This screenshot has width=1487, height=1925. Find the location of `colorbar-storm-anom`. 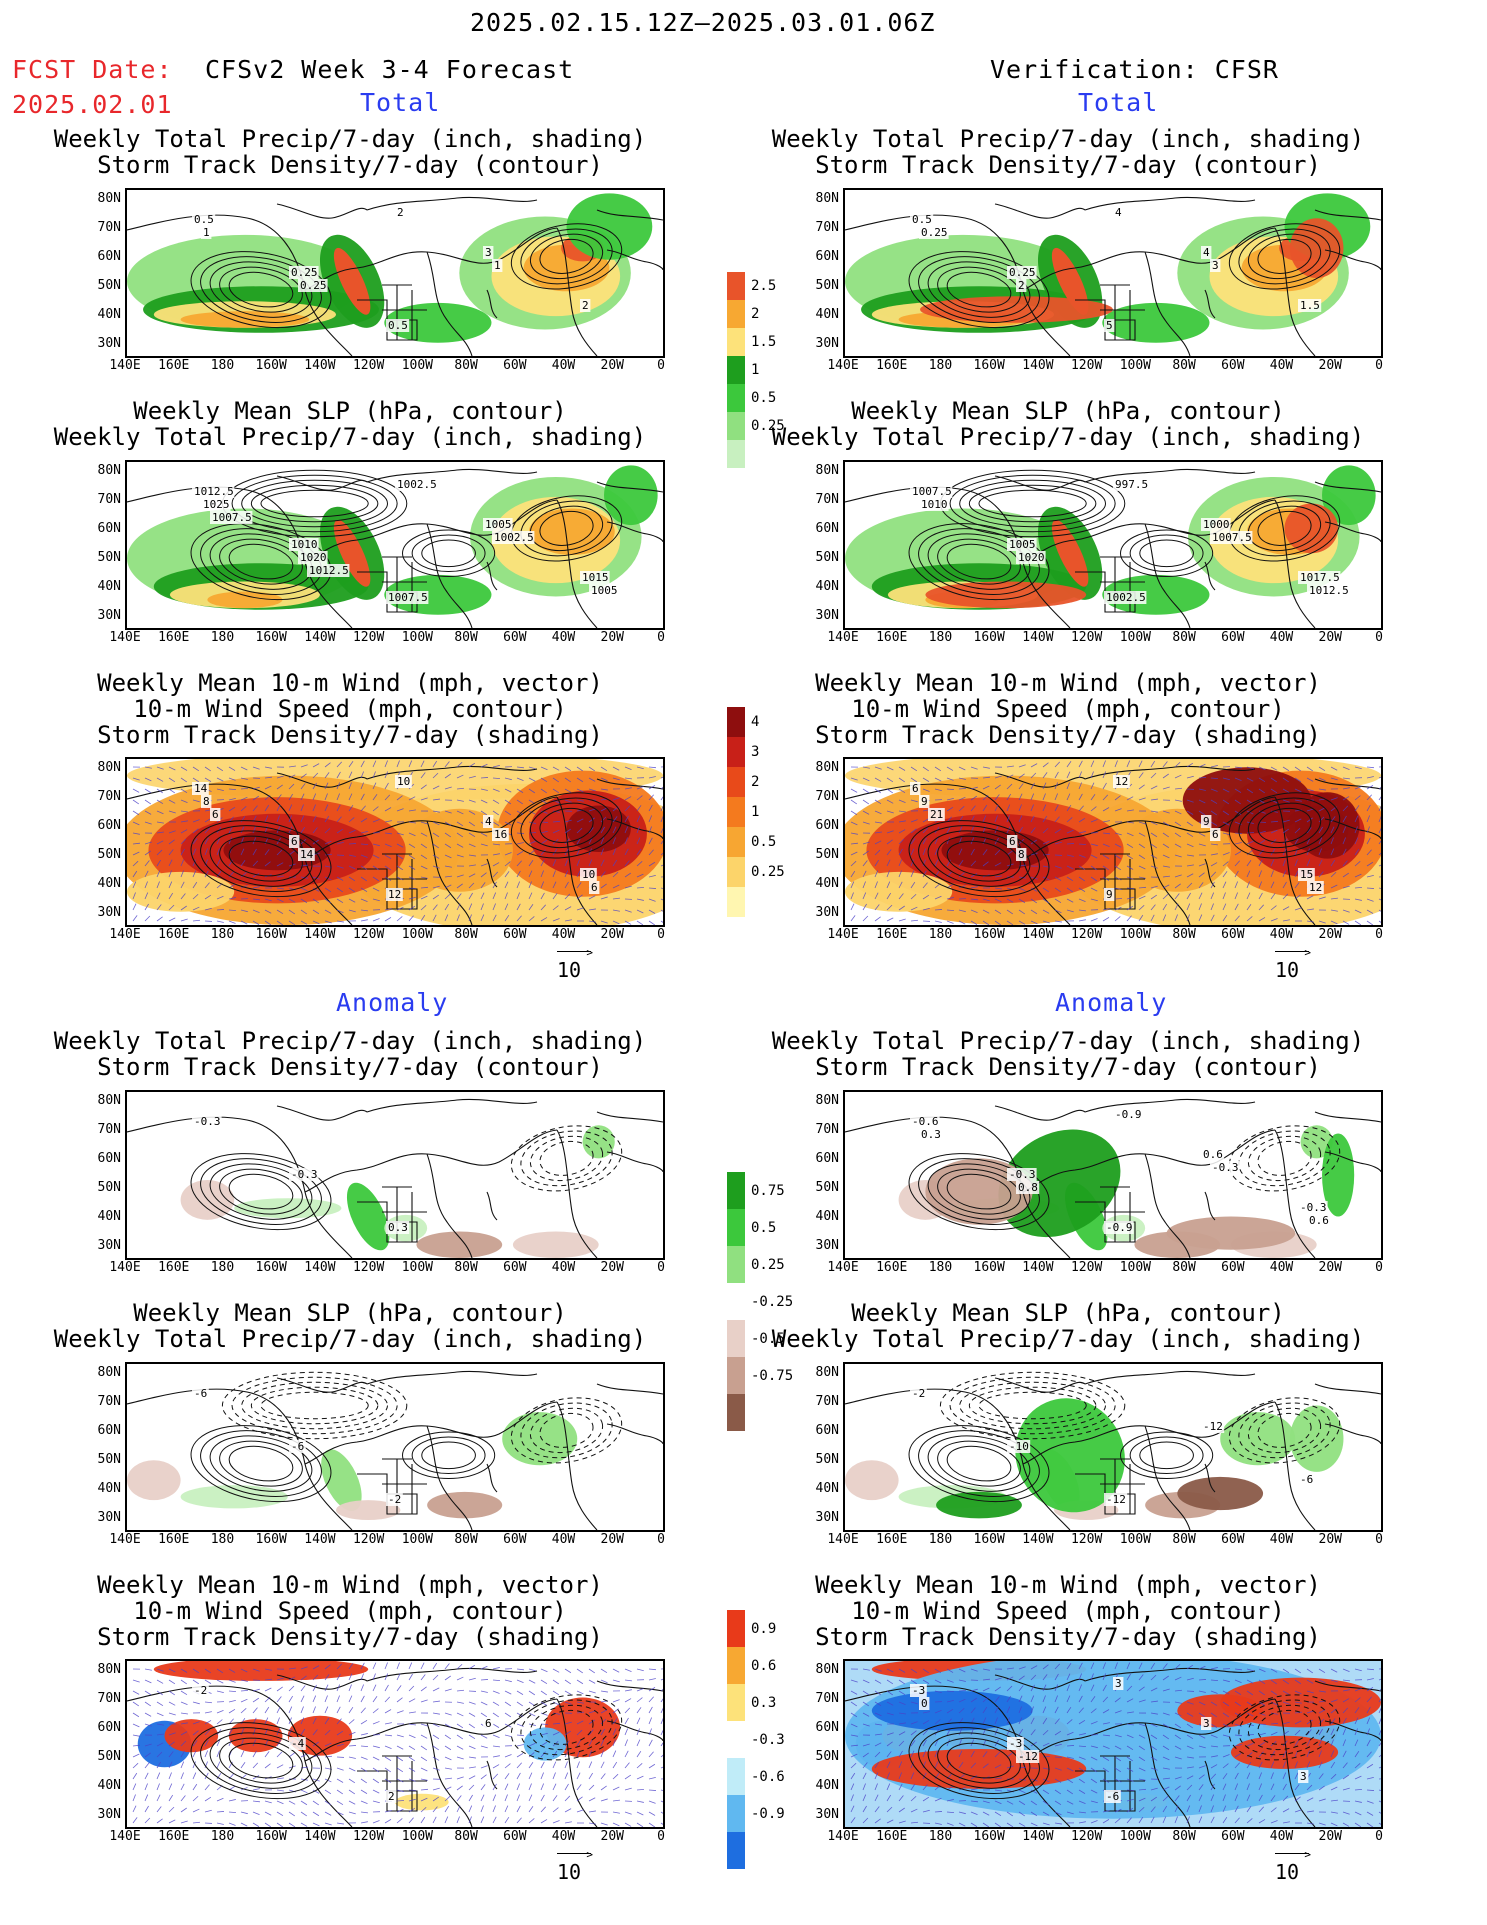

colorbar-storm-anom is located at coordinates (736, 1739).